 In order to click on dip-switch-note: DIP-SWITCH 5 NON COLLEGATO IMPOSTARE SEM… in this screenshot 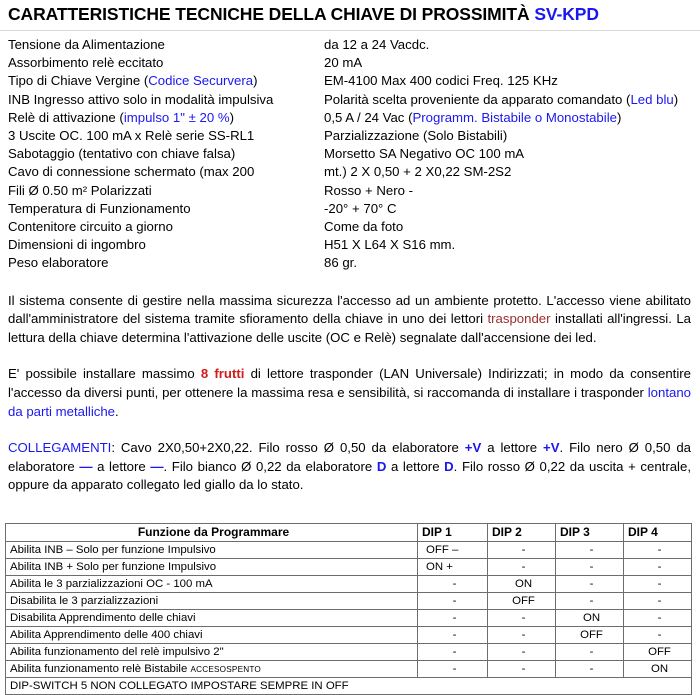, I will do `click(348, 685)`.